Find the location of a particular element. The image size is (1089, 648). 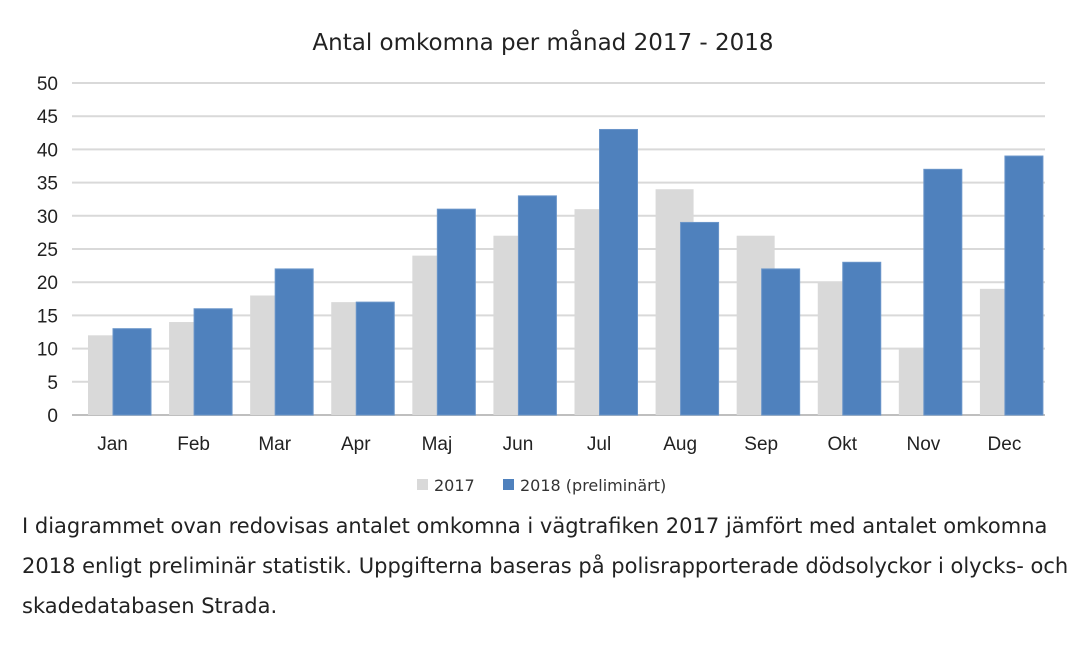

x-tick-label: Mar is located at coordinates (274, 444).